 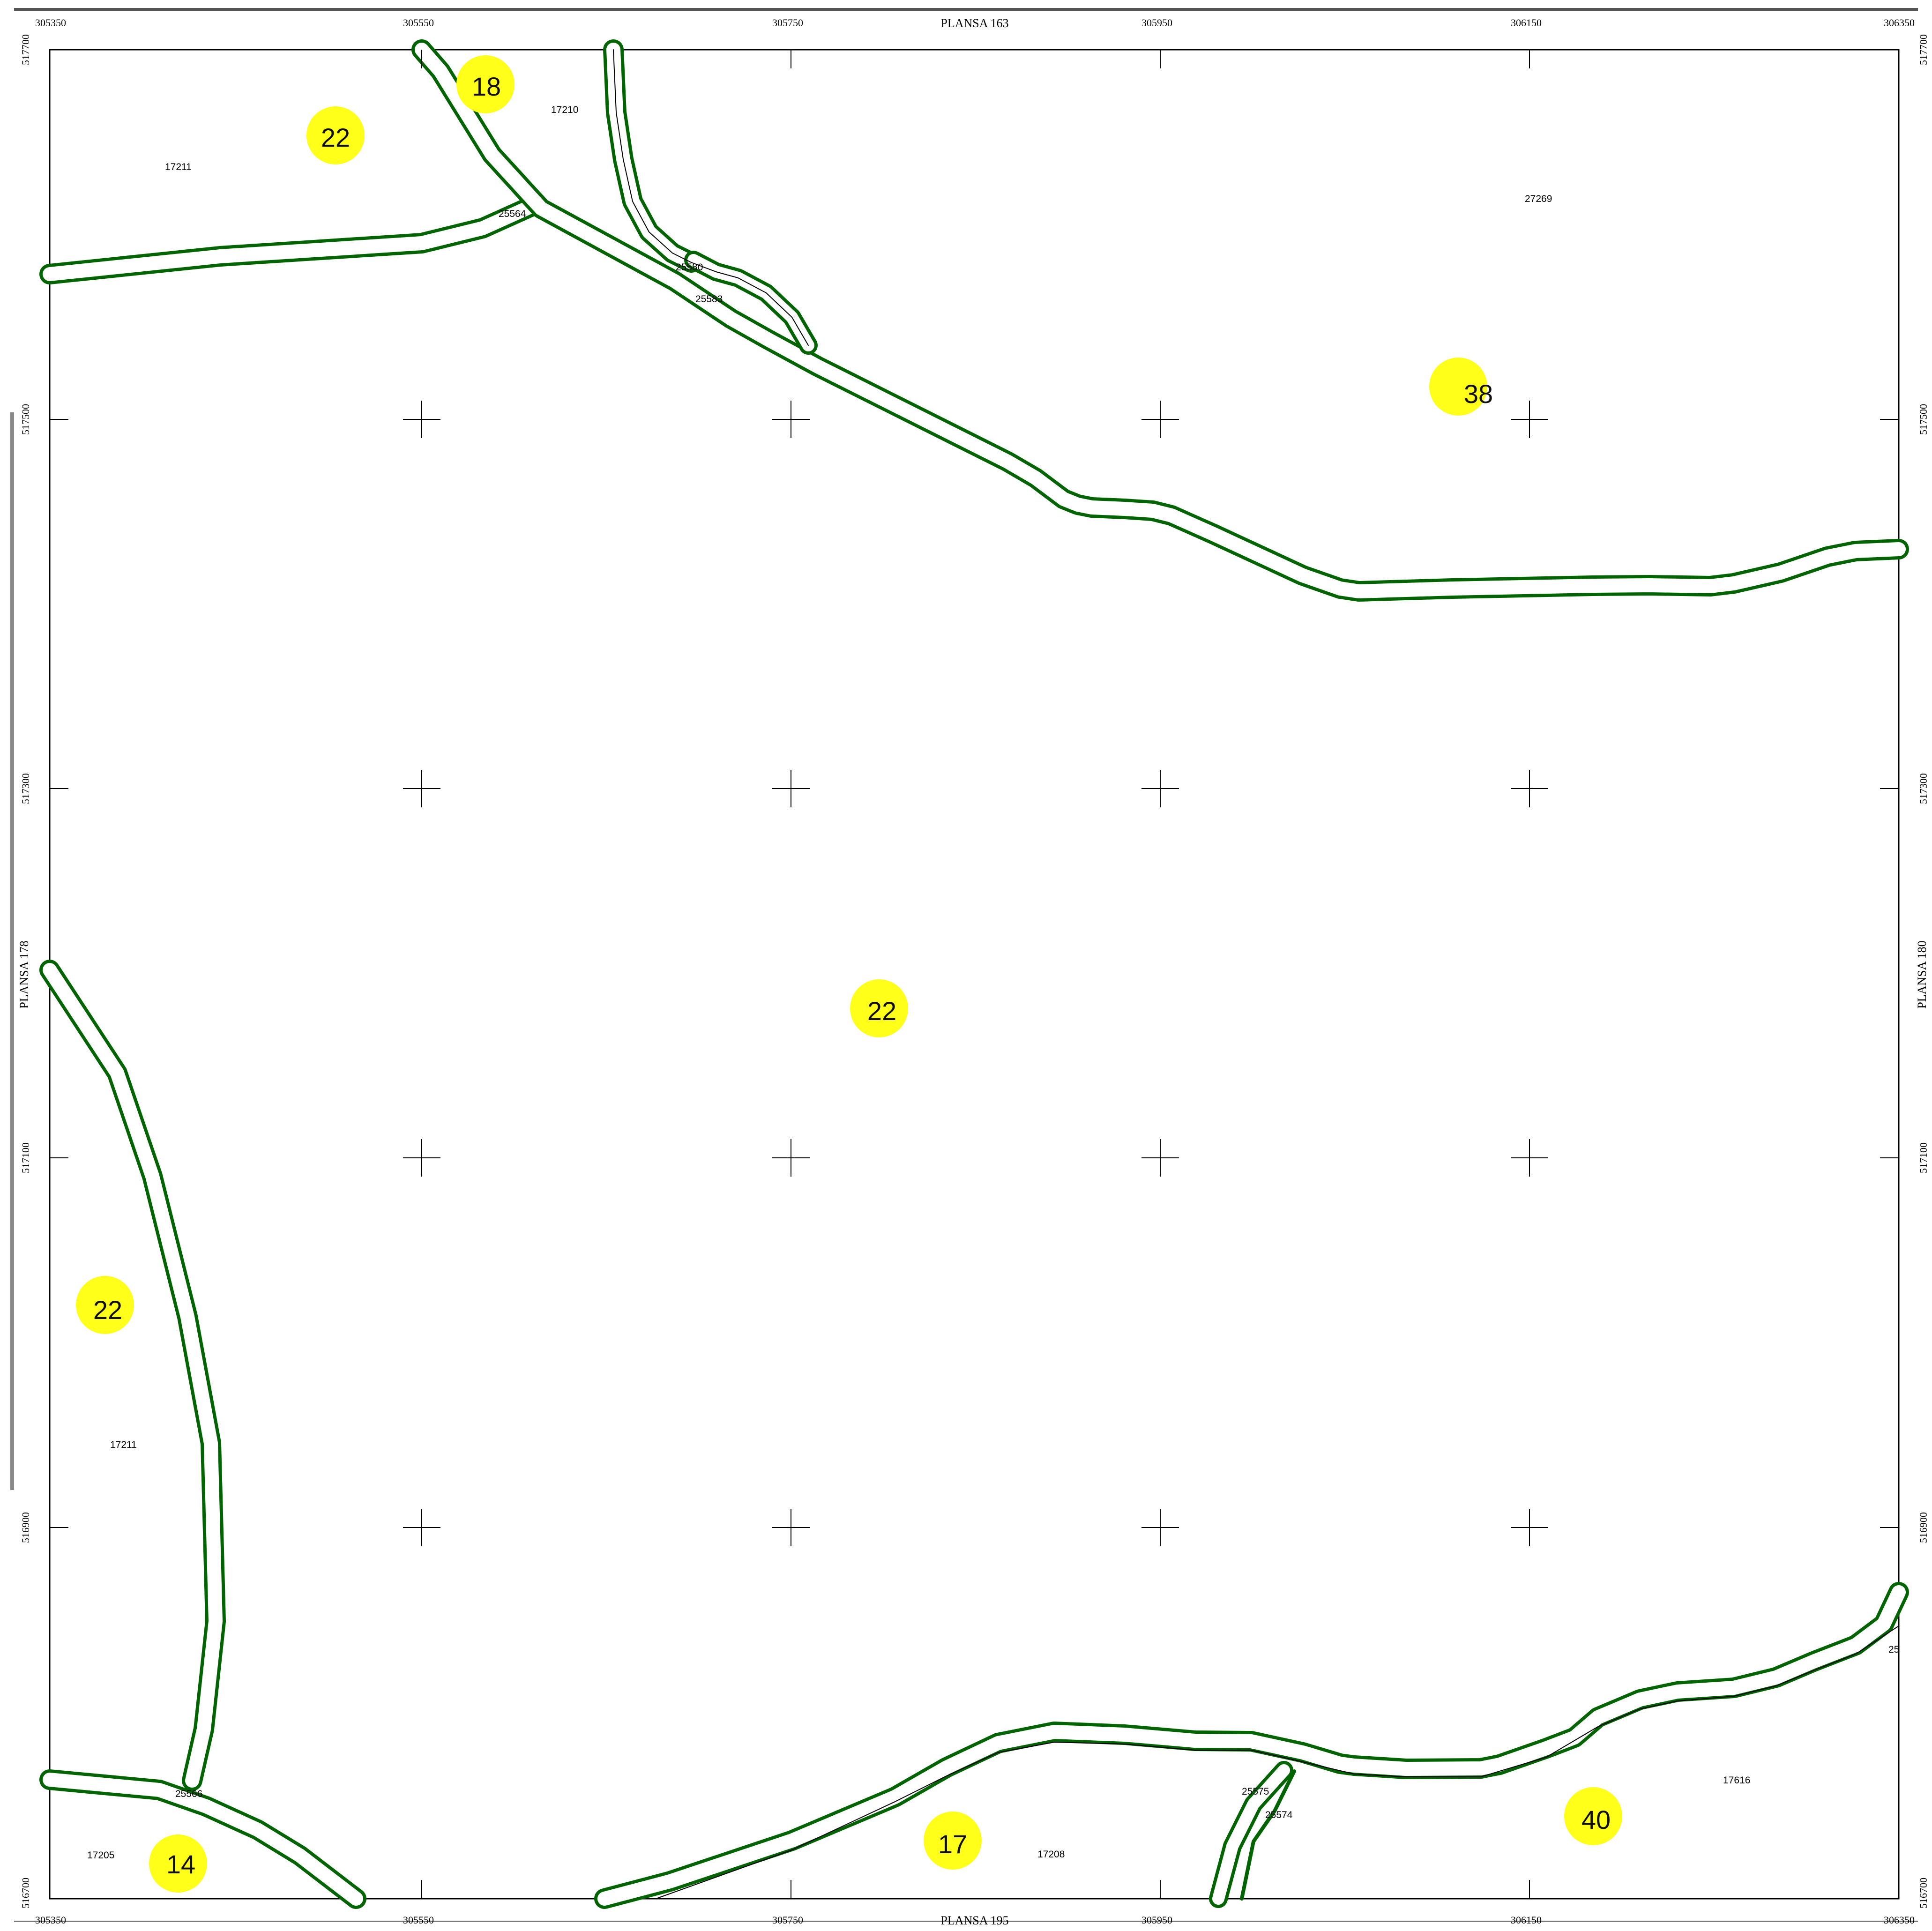 I want to click on sheet-title-bottom: PLANSA 195, so click(x=974, y=1920).